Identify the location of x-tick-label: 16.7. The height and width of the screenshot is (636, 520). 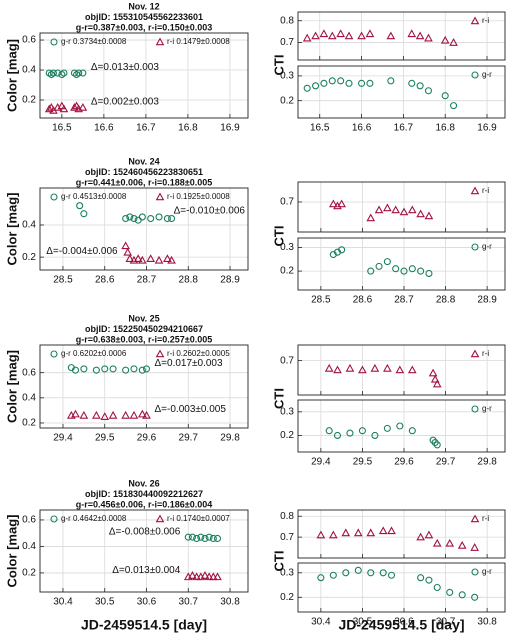
(404, 128).